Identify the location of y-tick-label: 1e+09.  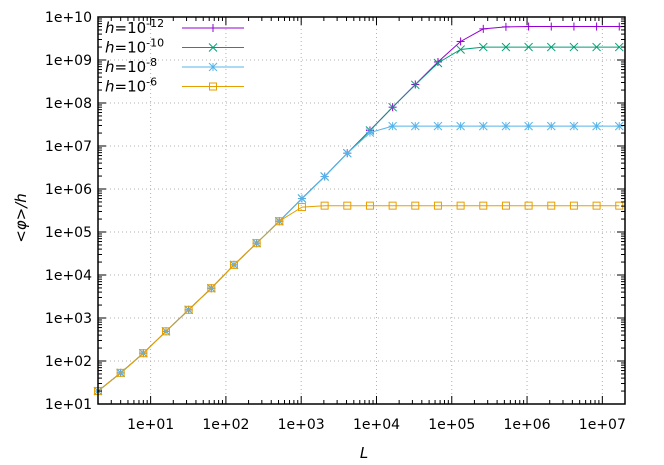
(68, 61).